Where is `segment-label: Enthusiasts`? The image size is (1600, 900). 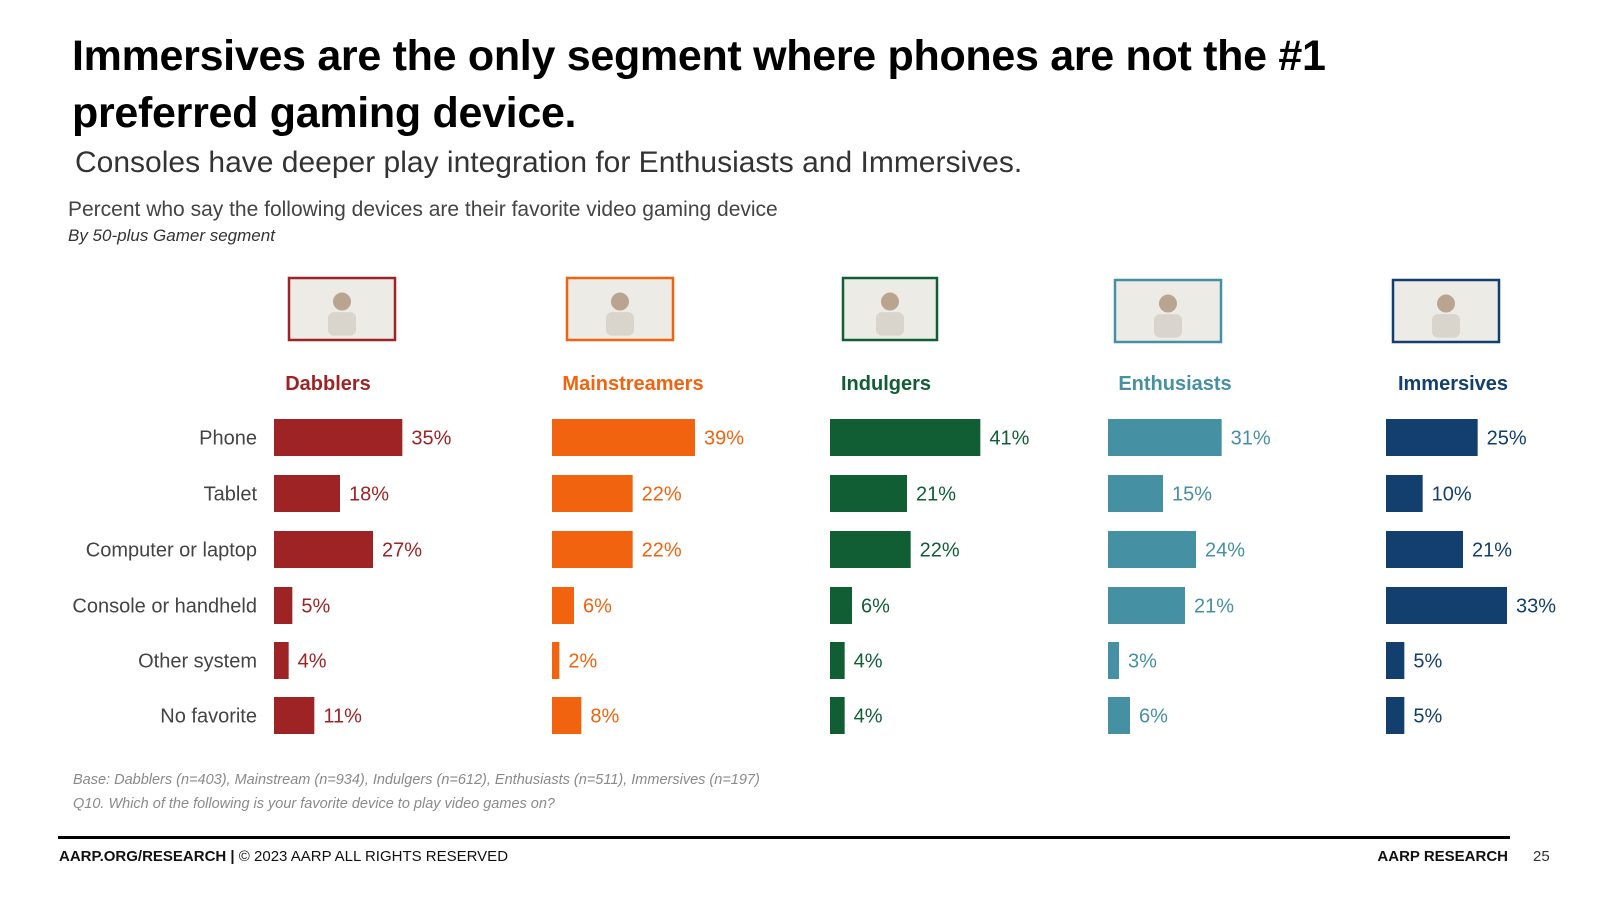
segment-label: Enthusiasts is located at coordinates (1174, 384).